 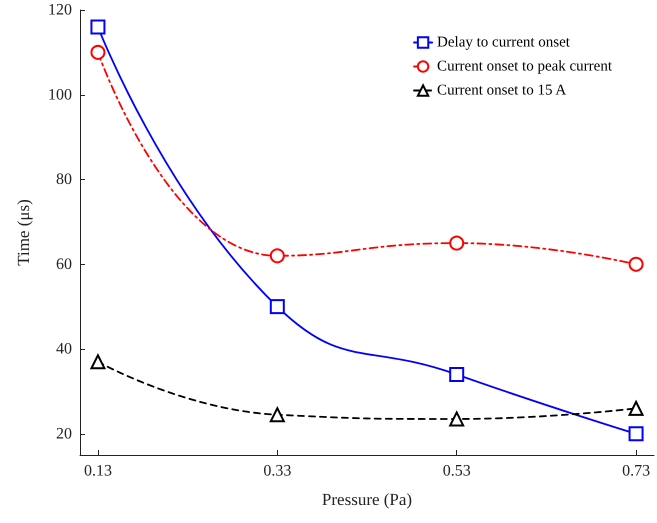 I want to click on x-tick-label: 0.33, so click(x=277, y=471).